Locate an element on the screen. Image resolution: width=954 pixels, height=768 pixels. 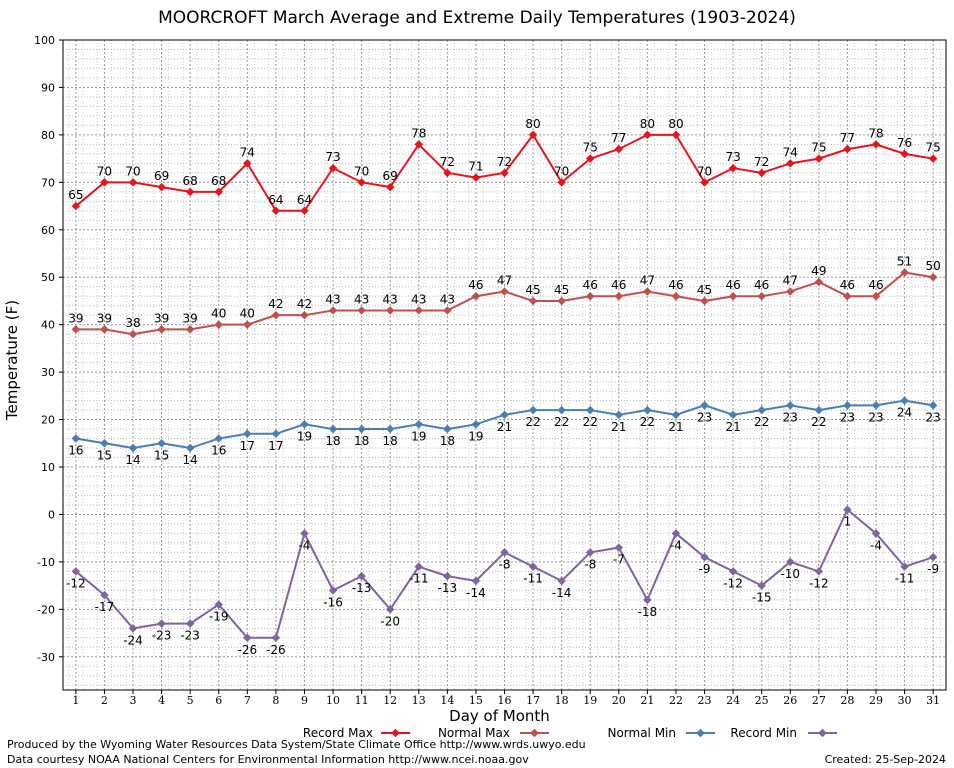
x-tick-label: 28 is located at coordinates (847, 700).